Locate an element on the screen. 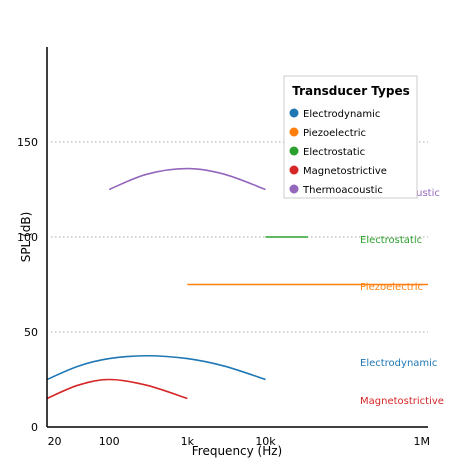 The height and width of the screenshot is (474, 474). y-axis-label: SPL (dB) is located at coordinates (26, 237).